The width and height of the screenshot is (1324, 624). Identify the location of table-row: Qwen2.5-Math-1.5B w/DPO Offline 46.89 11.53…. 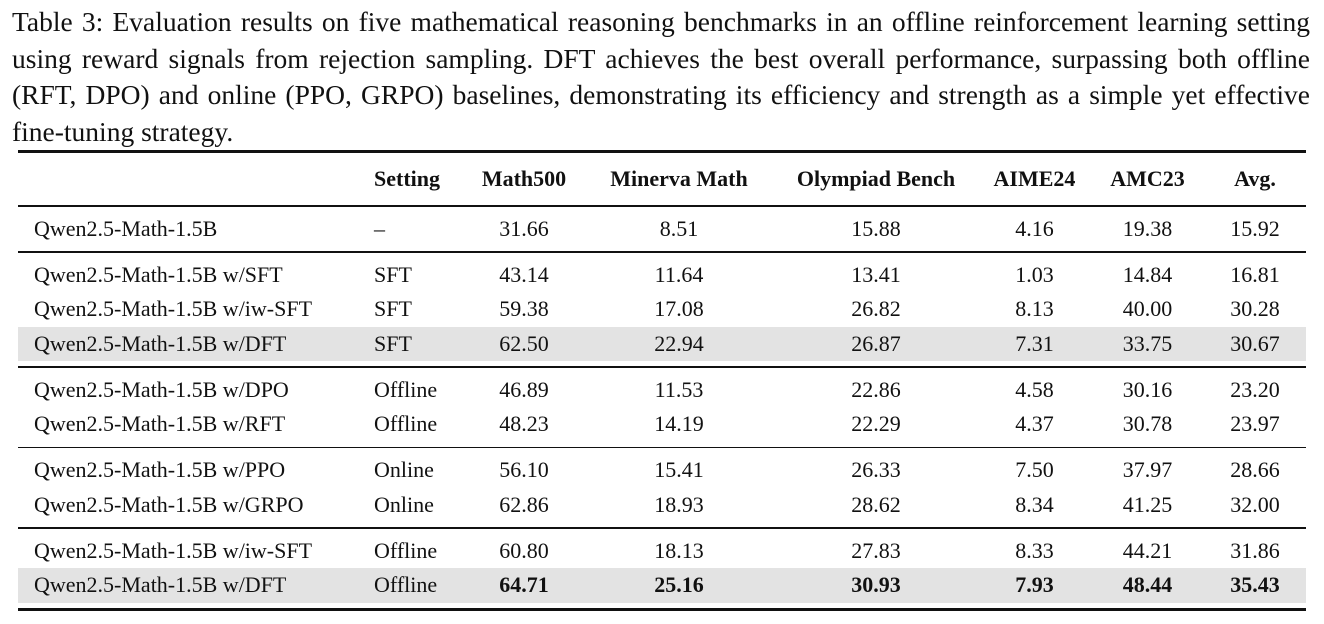
(662, 390).